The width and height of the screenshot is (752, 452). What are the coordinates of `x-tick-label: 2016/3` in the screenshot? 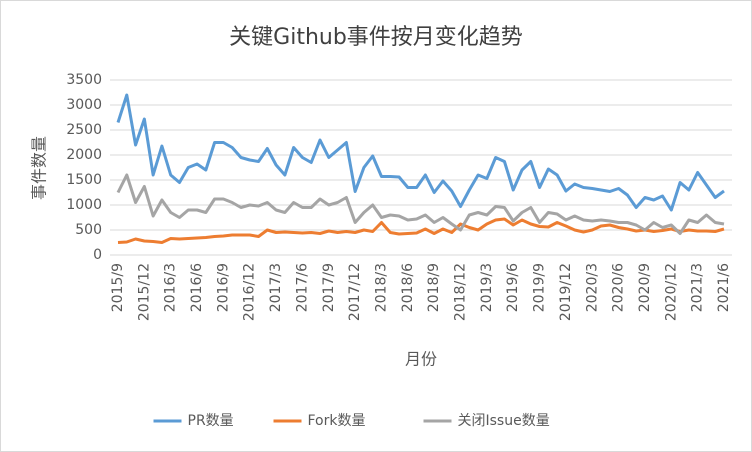 It's located at (171, 287).